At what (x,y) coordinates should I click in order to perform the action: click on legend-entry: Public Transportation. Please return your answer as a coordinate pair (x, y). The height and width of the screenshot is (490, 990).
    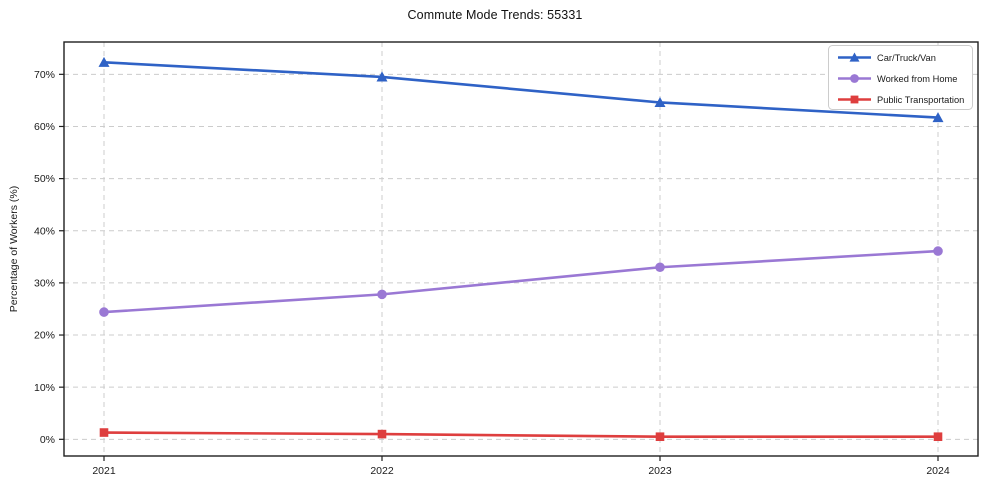
    Looking at the image, I should click on (901, 100).